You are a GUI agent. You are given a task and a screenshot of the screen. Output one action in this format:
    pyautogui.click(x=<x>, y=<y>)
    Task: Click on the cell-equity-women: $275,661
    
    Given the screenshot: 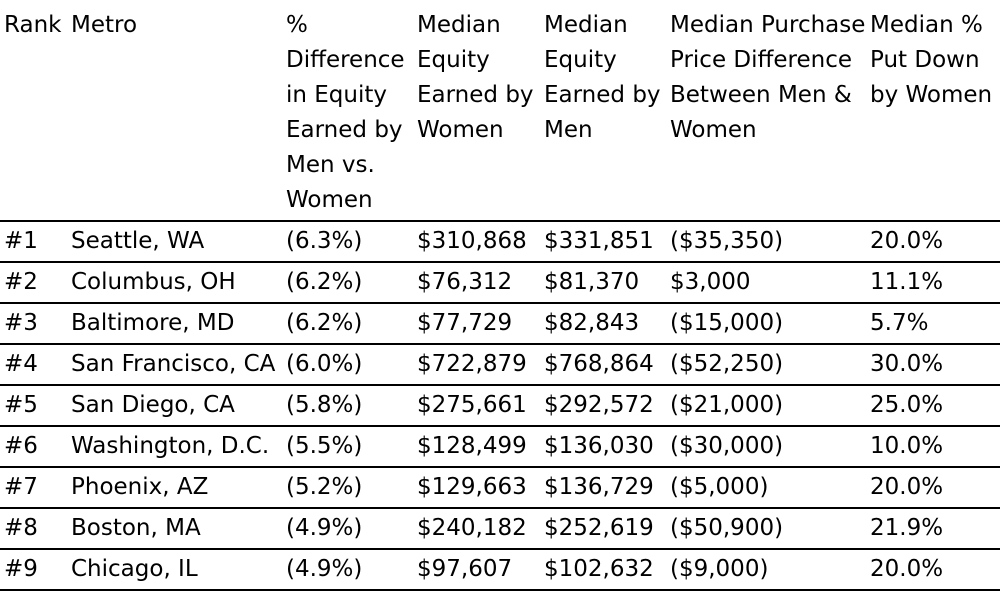 What is the action you would take?
    pyautogui.click(x=476, y=406)
    